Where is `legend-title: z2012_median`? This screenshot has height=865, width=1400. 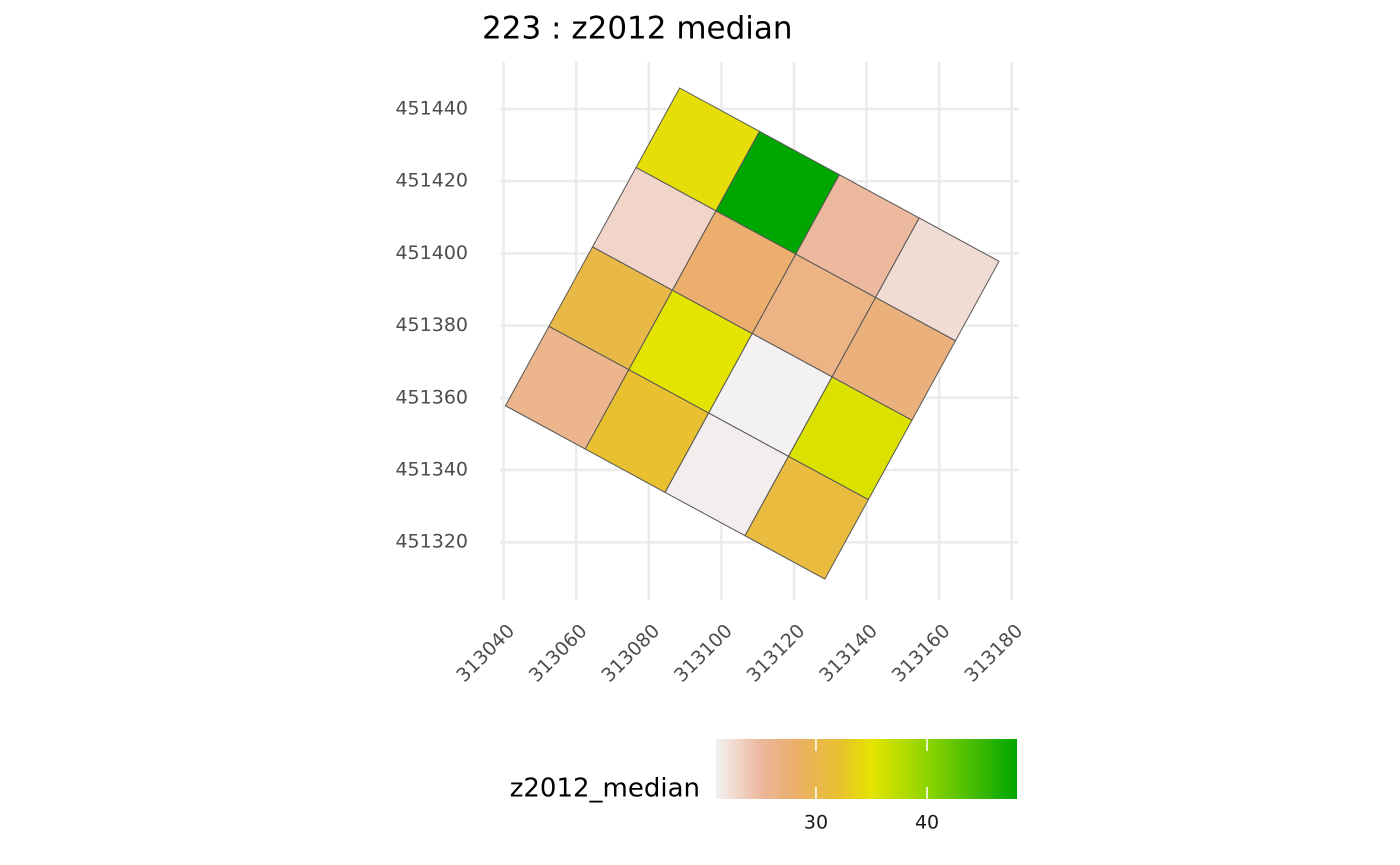
legend-title: z2012_median is located at coordinates (605, 789).